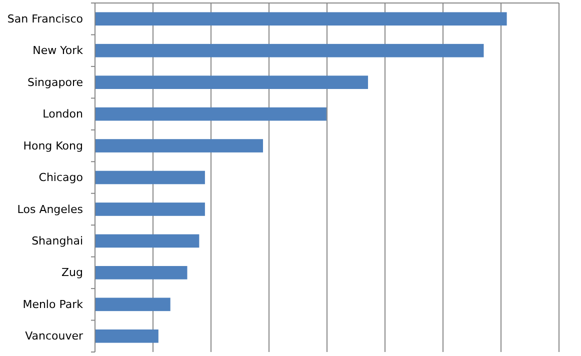  What do you see at coordinates (53, 304) in the screenshot?
I see `y-tick-label: Menlo Park` at bounding box center [53, 304].